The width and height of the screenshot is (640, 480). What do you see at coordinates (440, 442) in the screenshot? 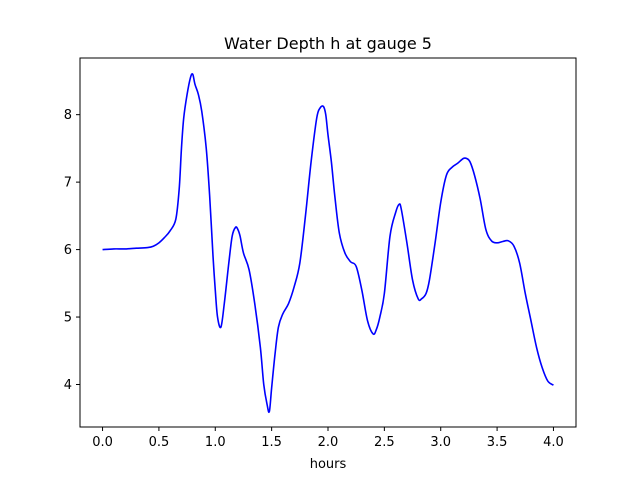
I see `x-tick-label: 3.0` at bounding box center [440, 442].